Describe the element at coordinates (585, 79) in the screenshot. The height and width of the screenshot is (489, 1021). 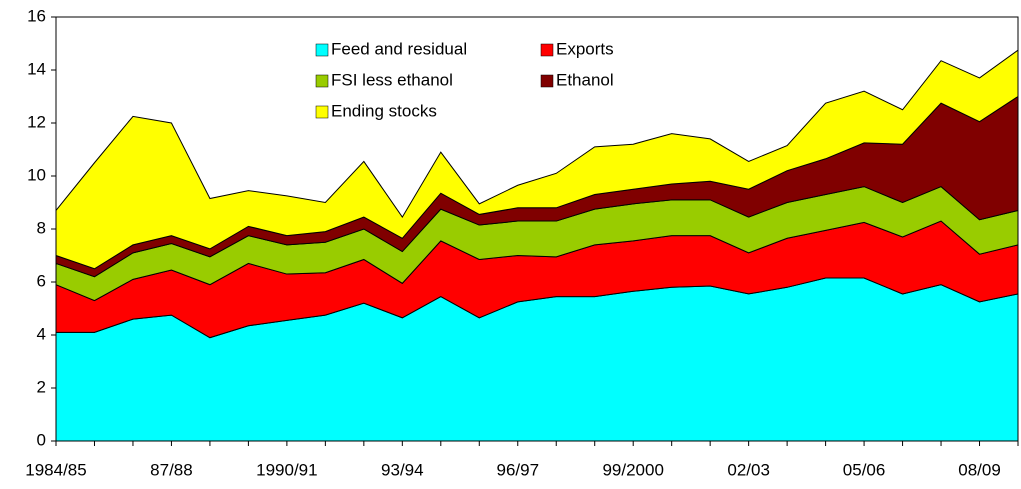
I see `legend-label: Ethanol` at that location.